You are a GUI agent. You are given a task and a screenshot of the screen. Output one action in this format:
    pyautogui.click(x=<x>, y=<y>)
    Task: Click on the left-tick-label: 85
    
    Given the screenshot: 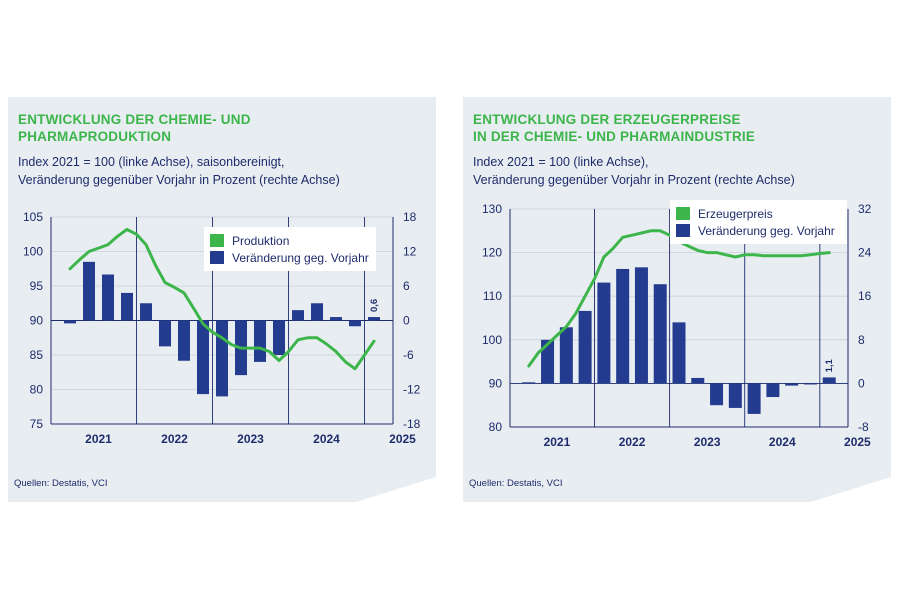 What is the action you would take?
    pyautogui.click(x=37, y=355)
    